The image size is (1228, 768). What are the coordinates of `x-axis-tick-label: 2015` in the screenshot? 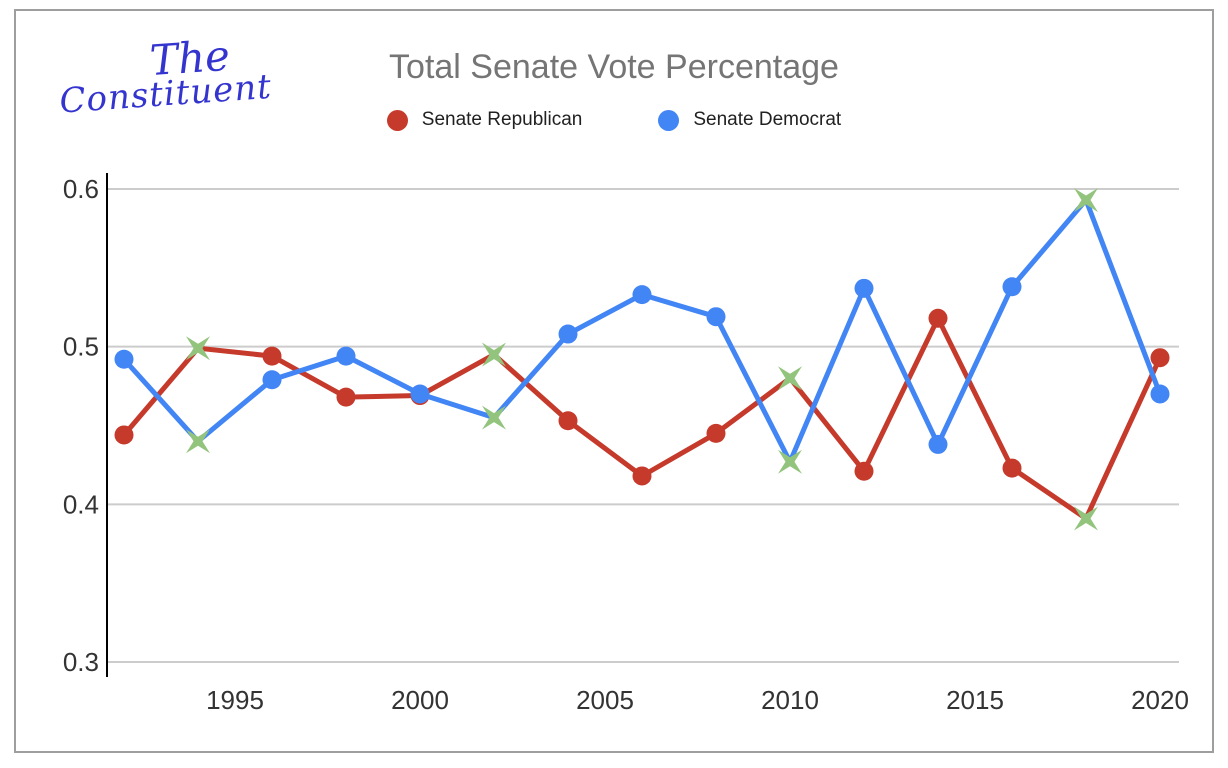 It's located at (975, 700).